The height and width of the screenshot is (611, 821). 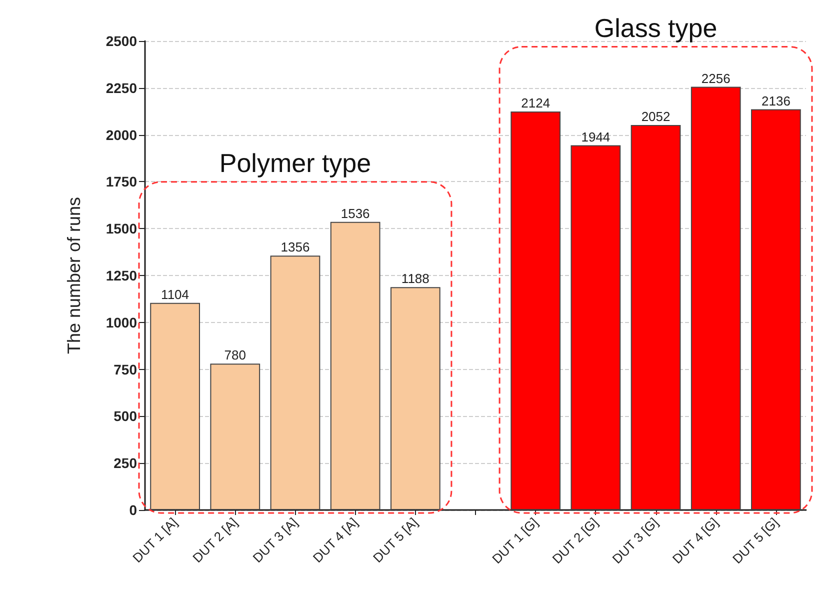 I want to click on y-tick-label: 500, so click(x=126, y=416).